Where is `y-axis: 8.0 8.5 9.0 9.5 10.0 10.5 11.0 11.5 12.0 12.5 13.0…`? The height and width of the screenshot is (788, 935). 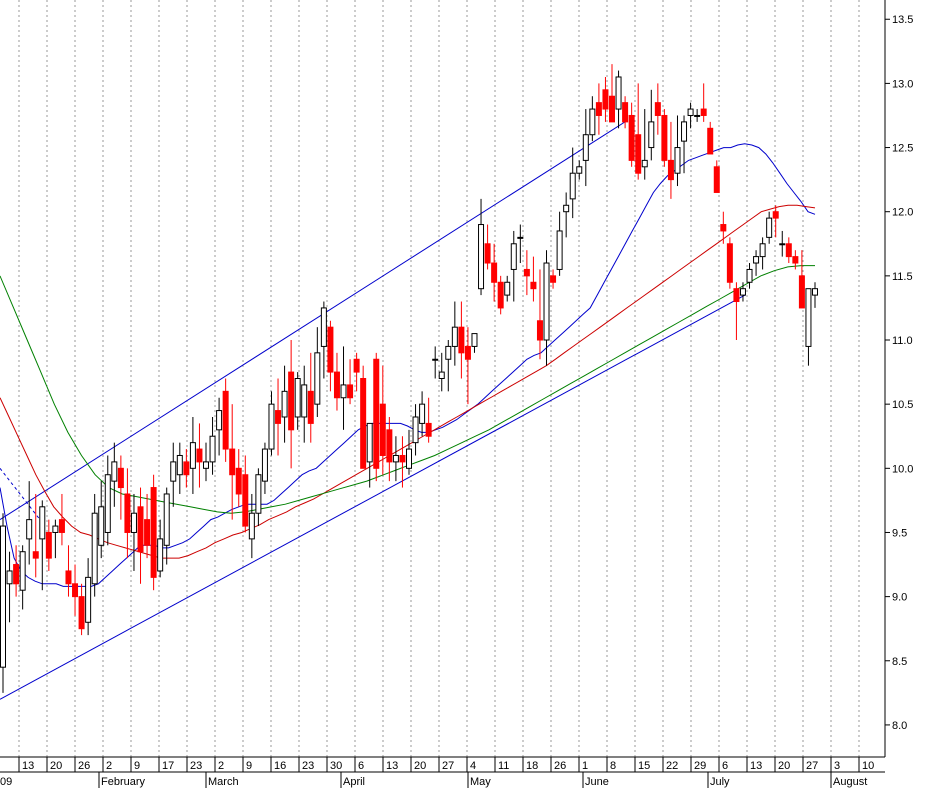 y-axis: 8.0 8.5 9.0 9.5 10.0 10.5 11.0 11.5 12.0 12.5 13.0… is located at coordinates (898, 378).